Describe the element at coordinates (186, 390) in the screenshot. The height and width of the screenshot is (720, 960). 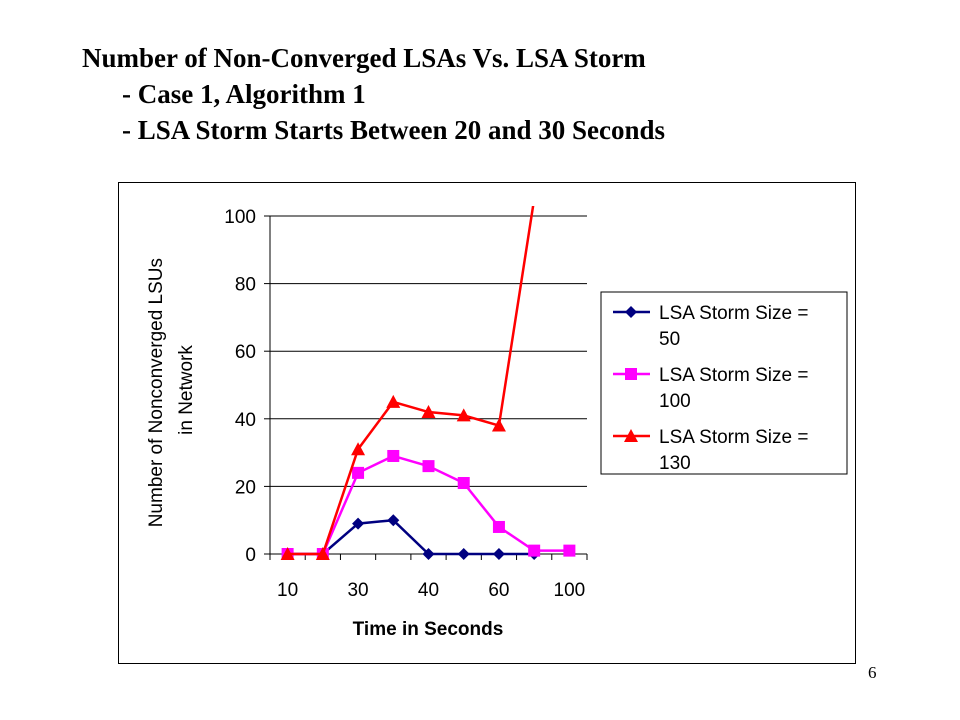
I see `y-axis-title-line-2: in Network` at that location.